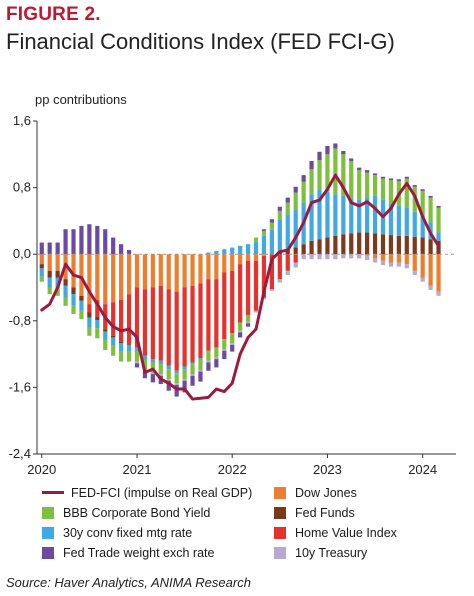 This screenshot has height=596, width=474. Describe the element at coordinates (41, 469) in the screenshot. I see `x-tick-label: 2020` at that location.